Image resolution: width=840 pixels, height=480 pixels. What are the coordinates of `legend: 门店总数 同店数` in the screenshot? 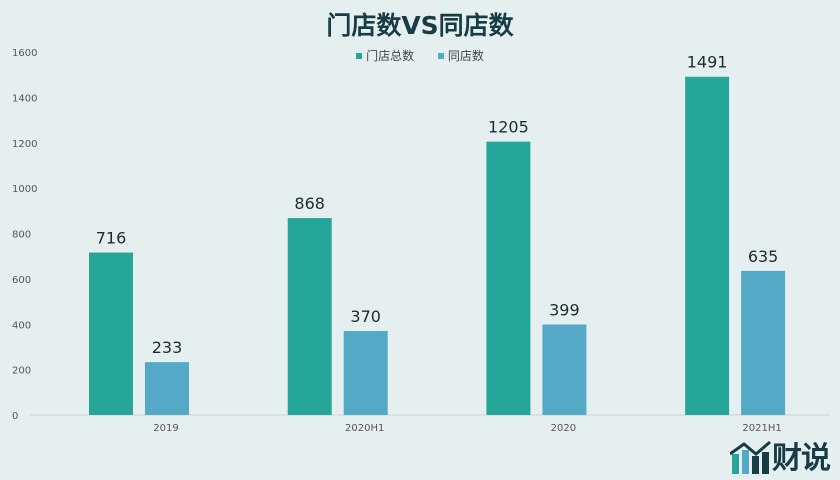 It's located at (420, 55).